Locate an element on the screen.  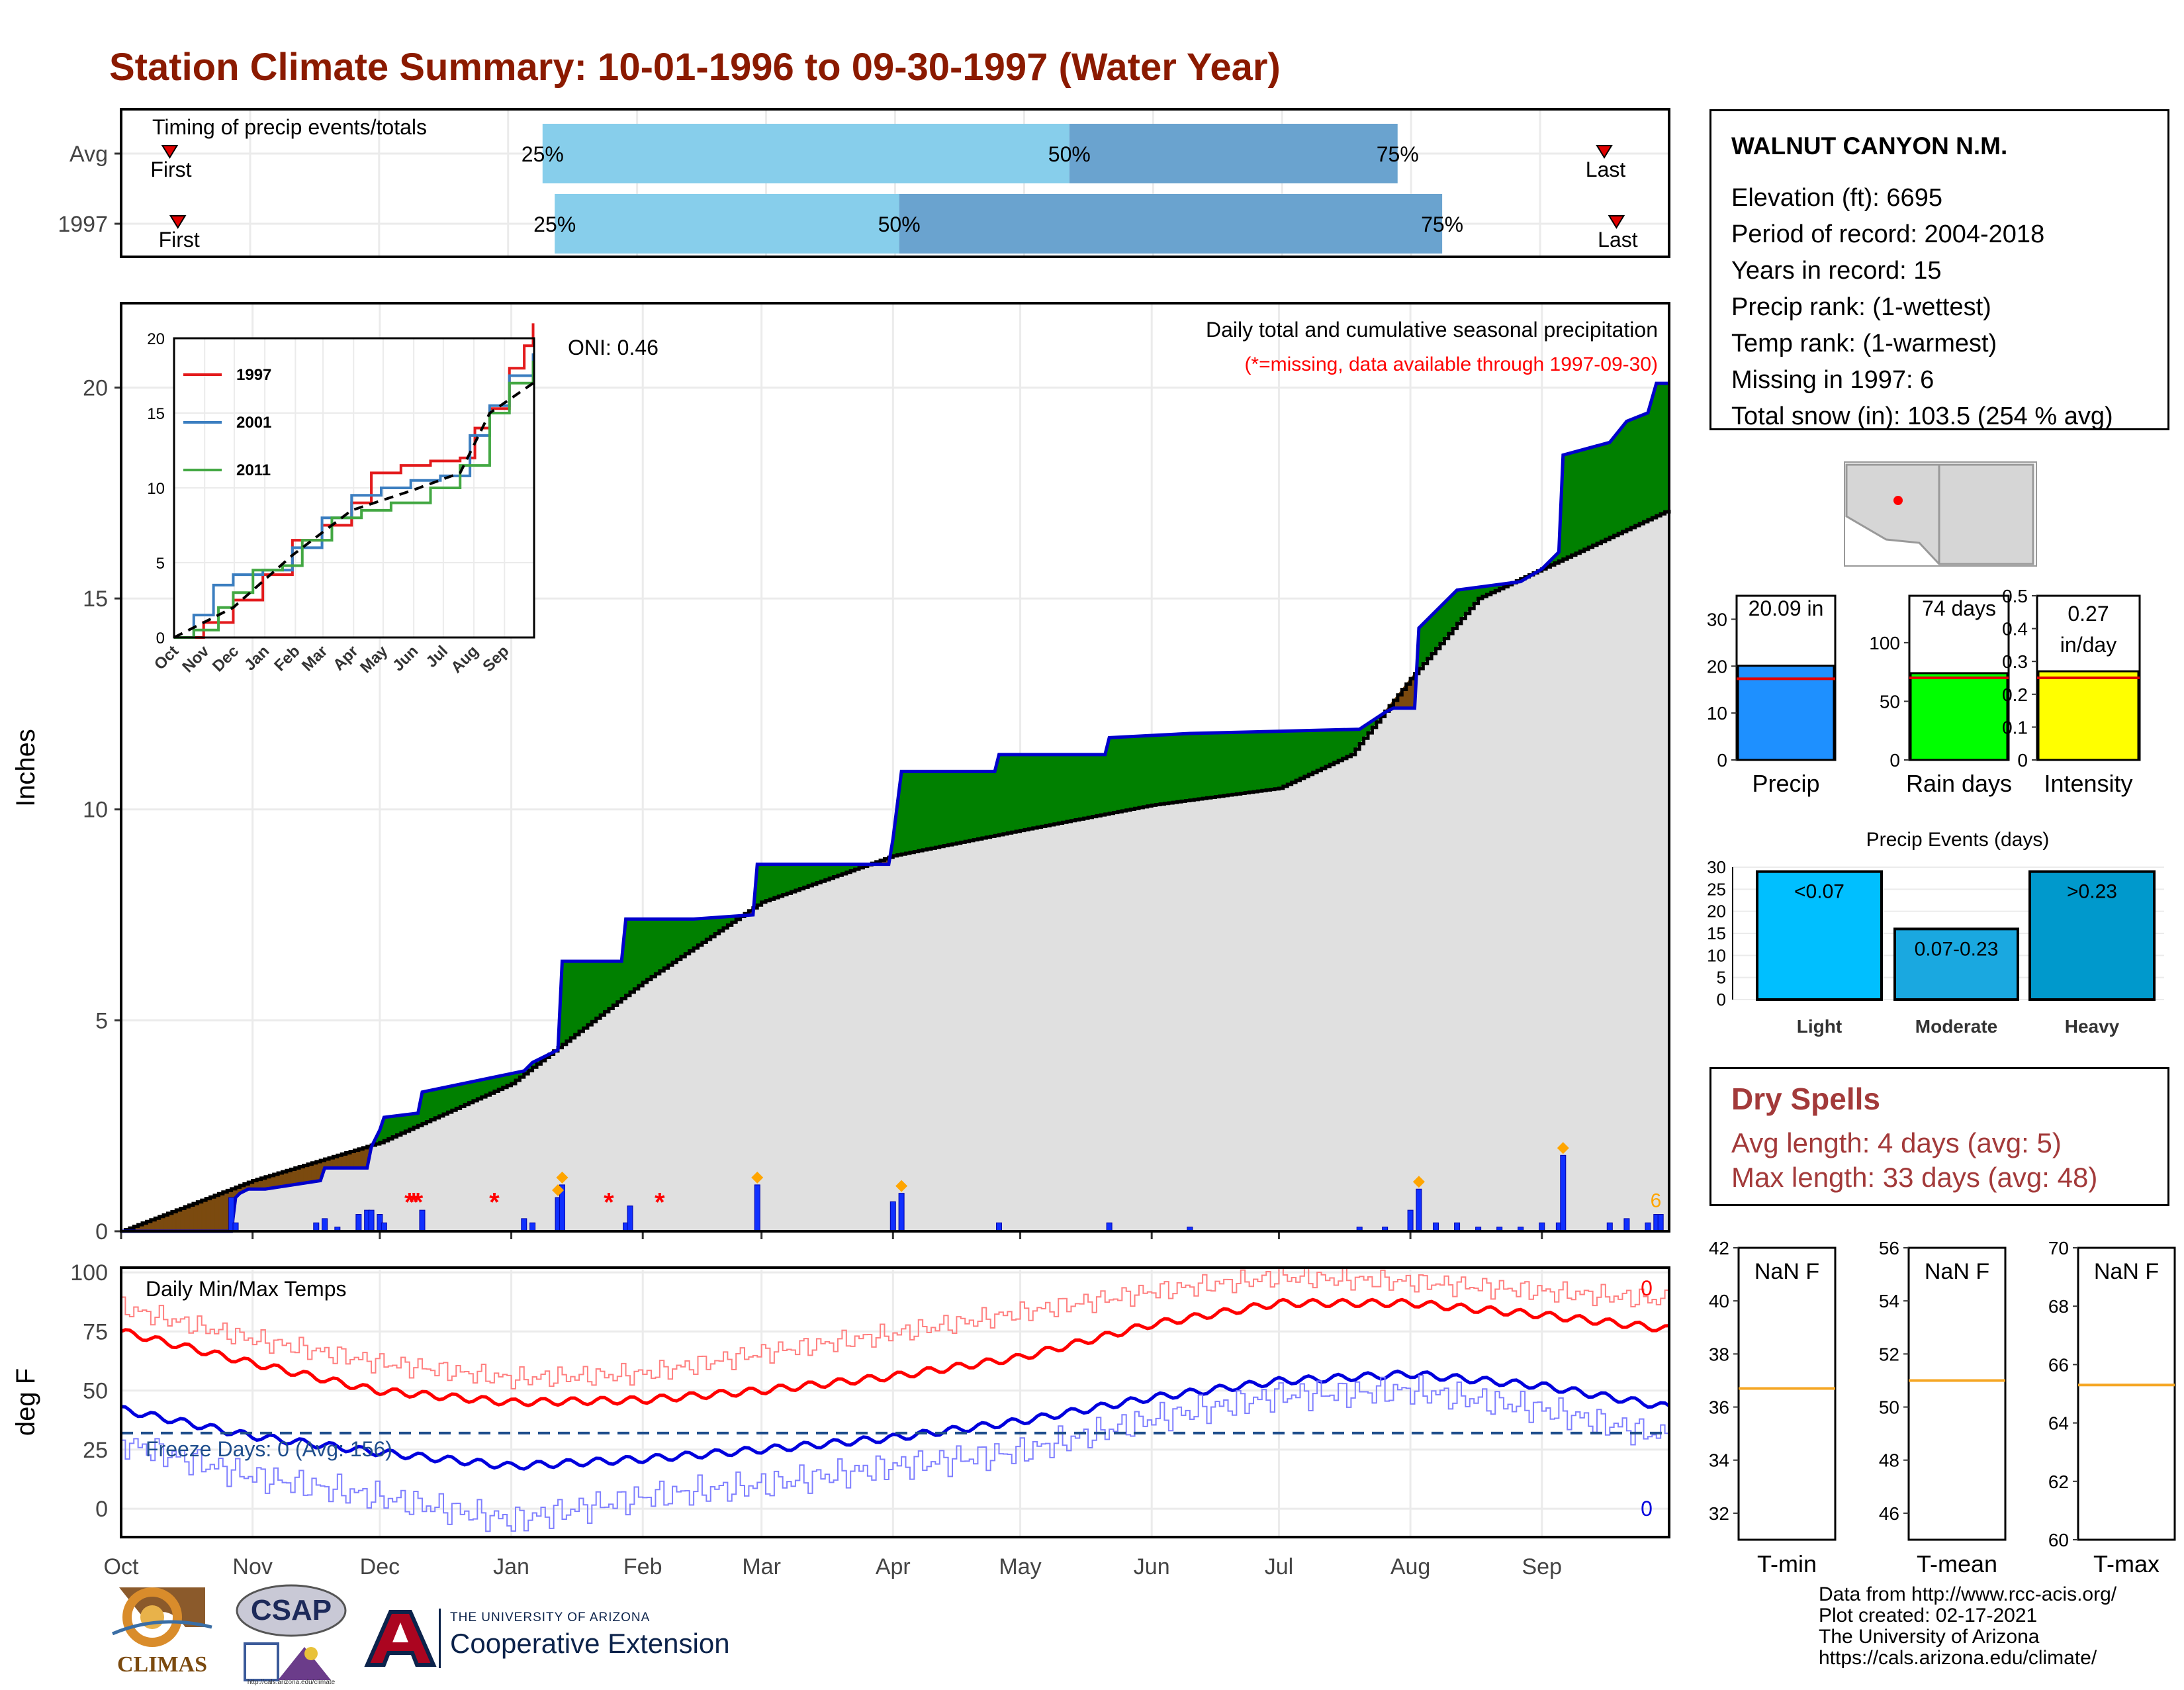
timing-frame is located at coordinates (895, 183).